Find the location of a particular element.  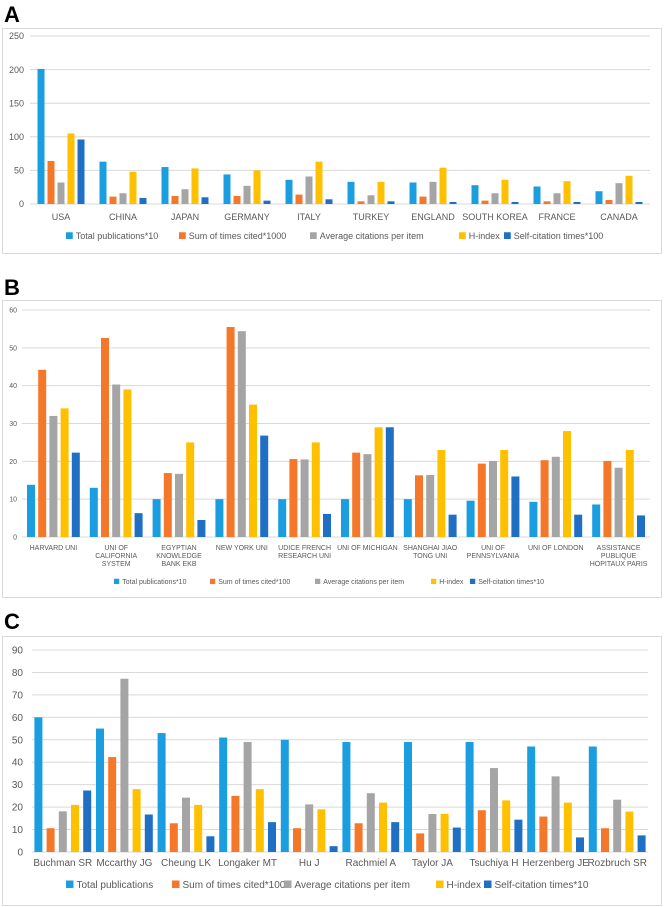

x-category-label-a: SOUTH KOREA is located at coordinates (495, 217).